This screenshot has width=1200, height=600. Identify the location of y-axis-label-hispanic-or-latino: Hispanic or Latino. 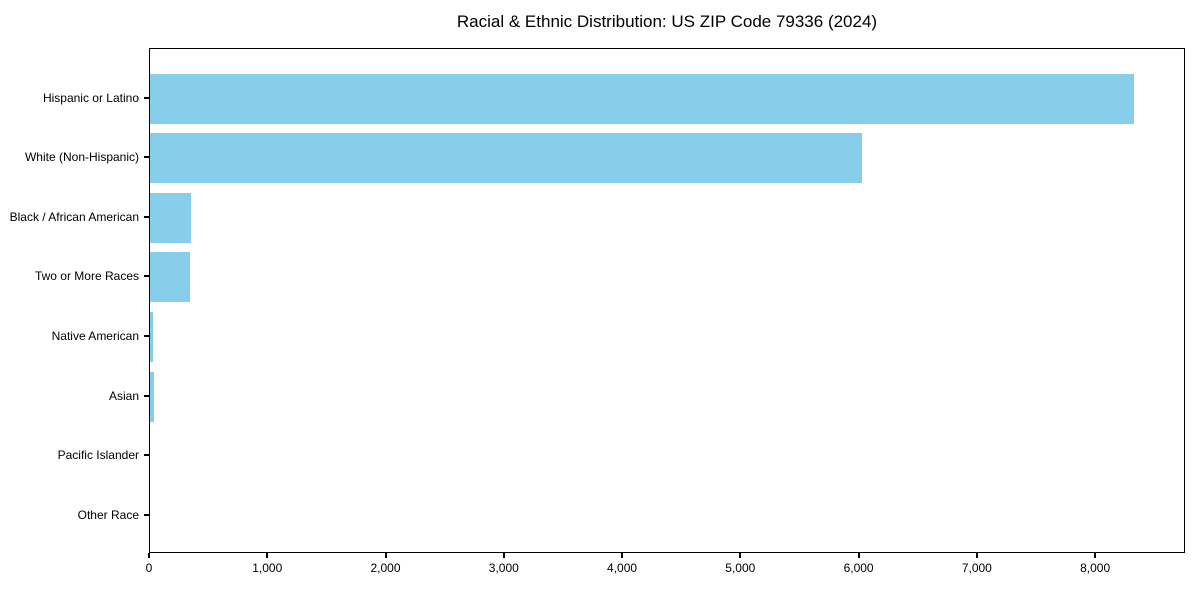
(90, 97).